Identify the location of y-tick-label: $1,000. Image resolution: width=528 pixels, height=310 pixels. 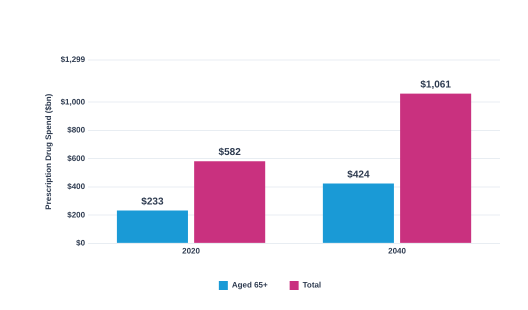
(73, 101).